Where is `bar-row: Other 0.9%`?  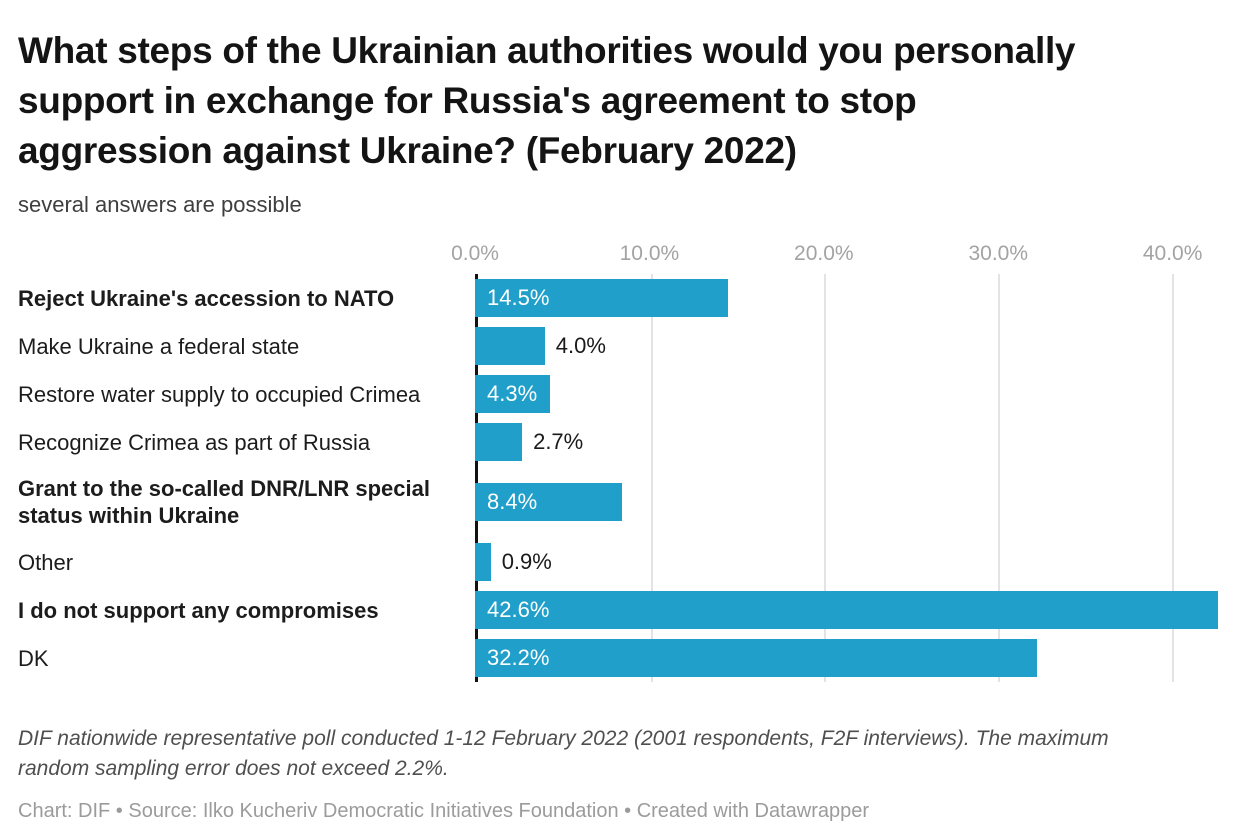
bar-row: Other 0.9% is located at coordinates (618, 562).